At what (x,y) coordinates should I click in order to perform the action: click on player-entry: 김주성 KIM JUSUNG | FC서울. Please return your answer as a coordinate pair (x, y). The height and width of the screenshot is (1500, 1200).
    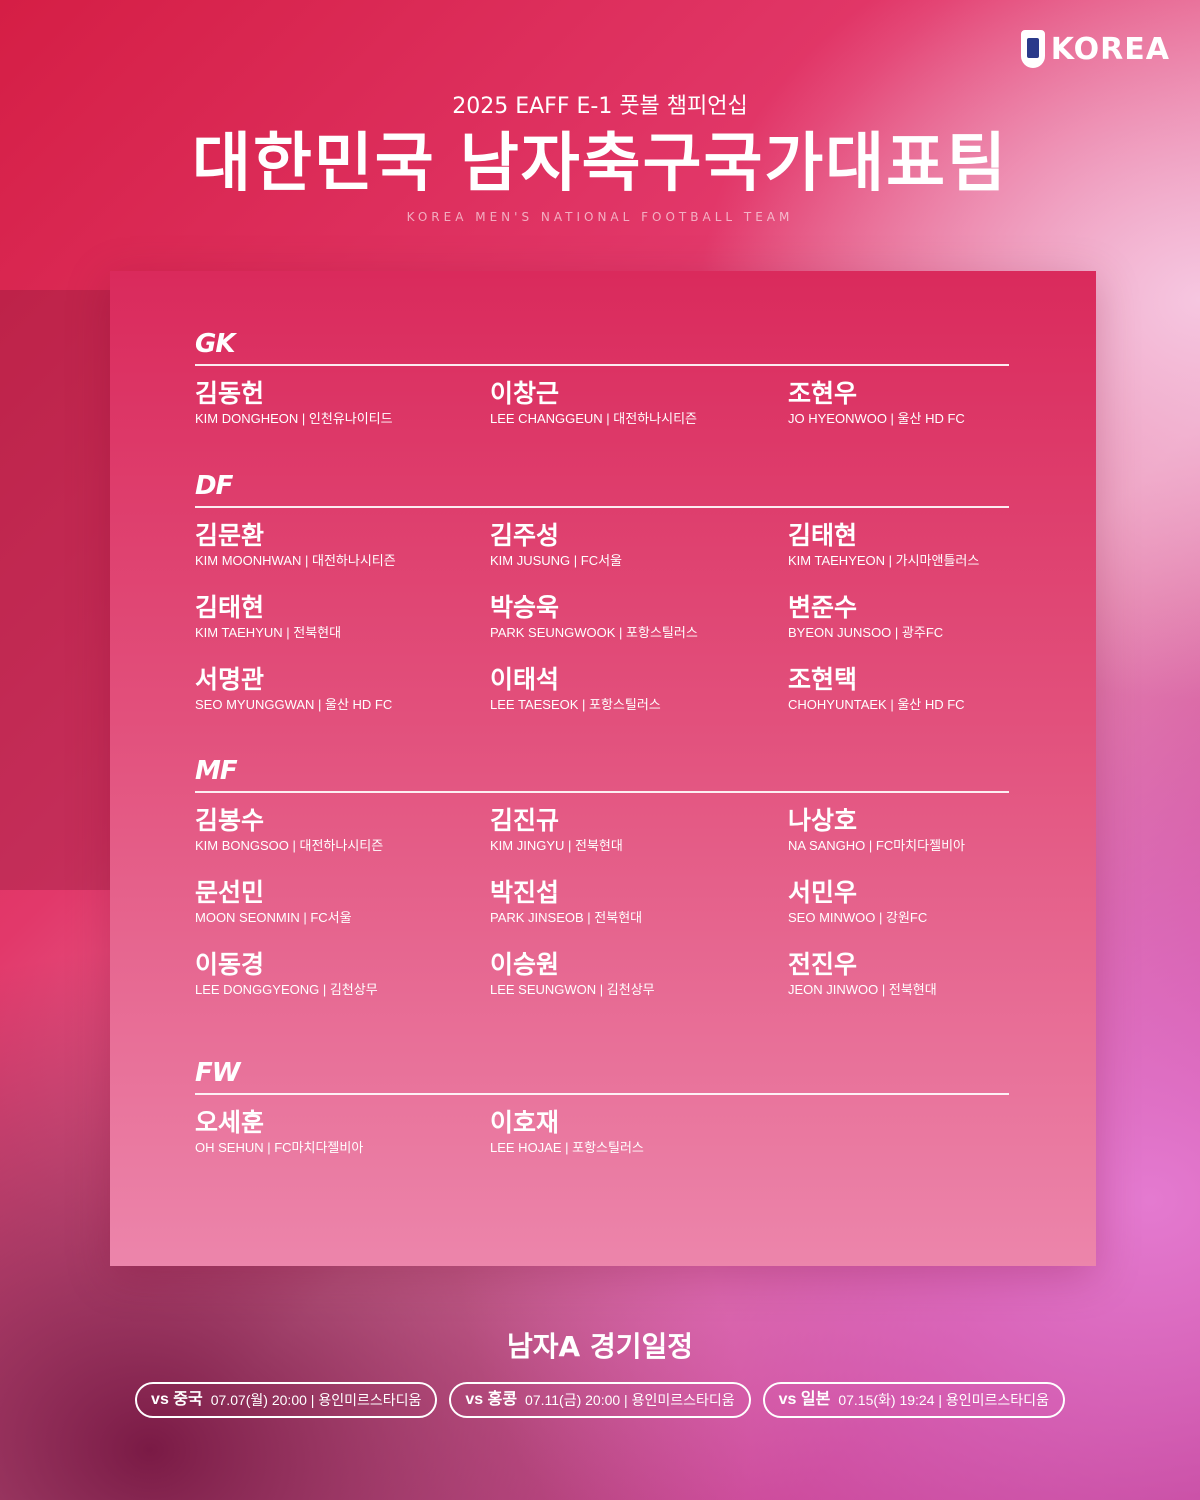
    Looking at the image, I should click on (556, 545).